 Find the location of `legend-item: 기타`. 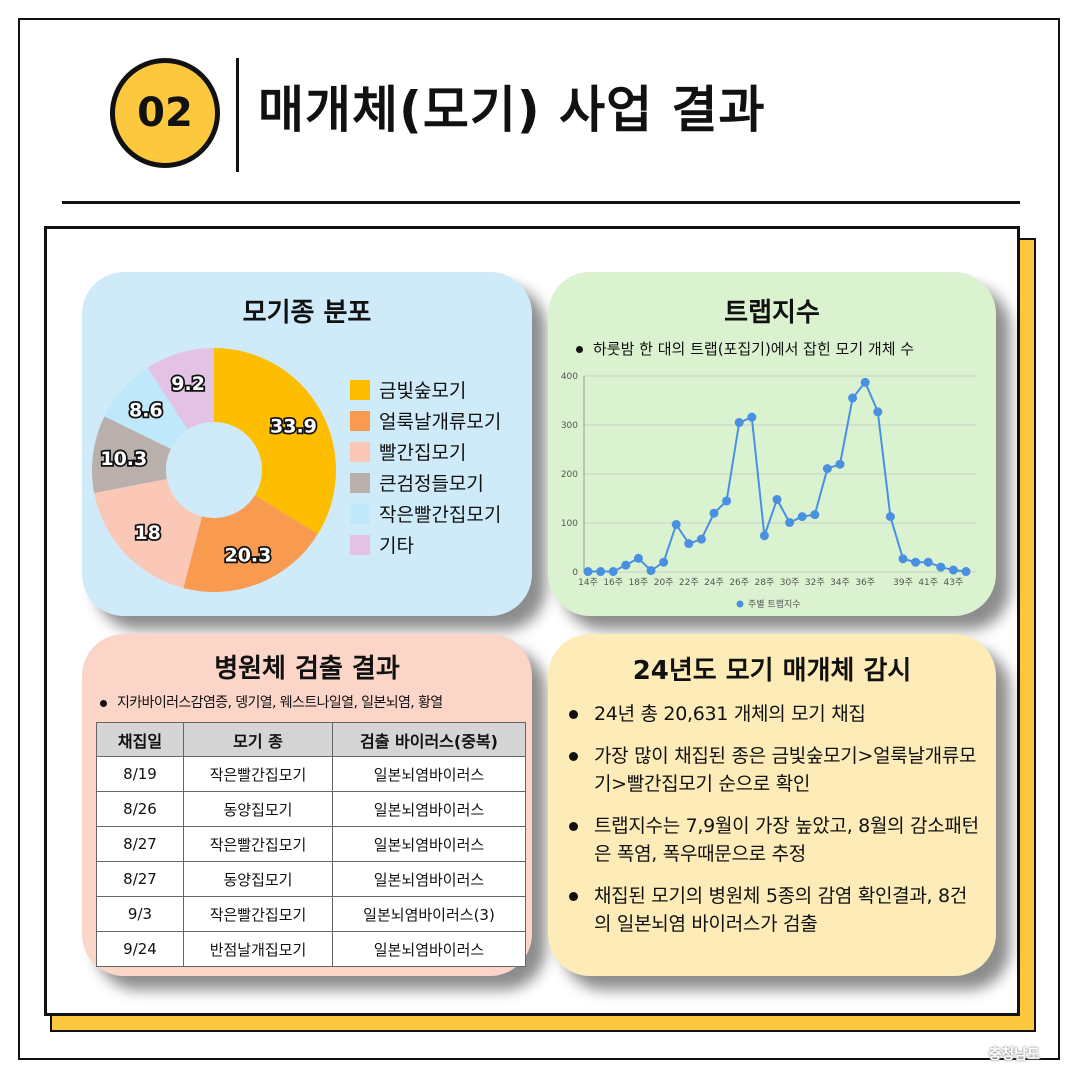

legend-item: 기타 is located at coordinates (382, 544).